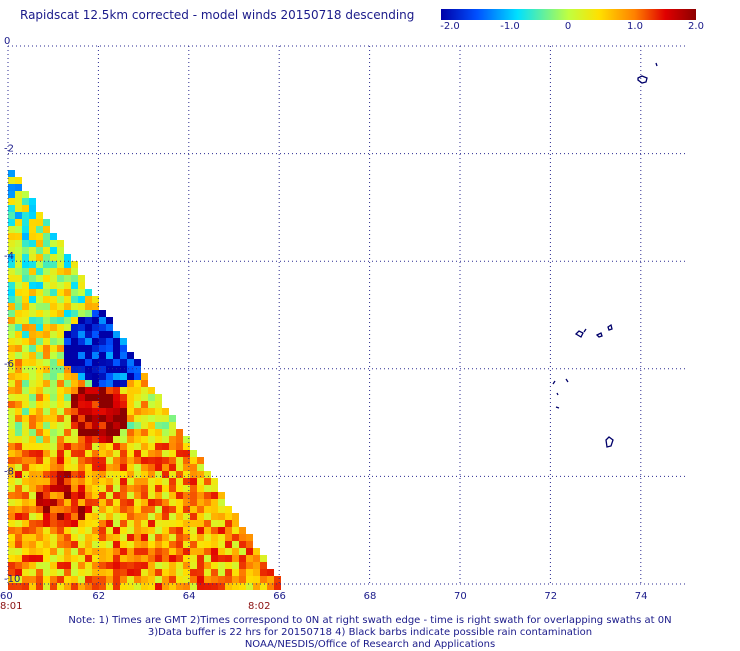  Describe the element at coordinates (9, 471) in the screenshot. I see `tick-label: -8` at that location.